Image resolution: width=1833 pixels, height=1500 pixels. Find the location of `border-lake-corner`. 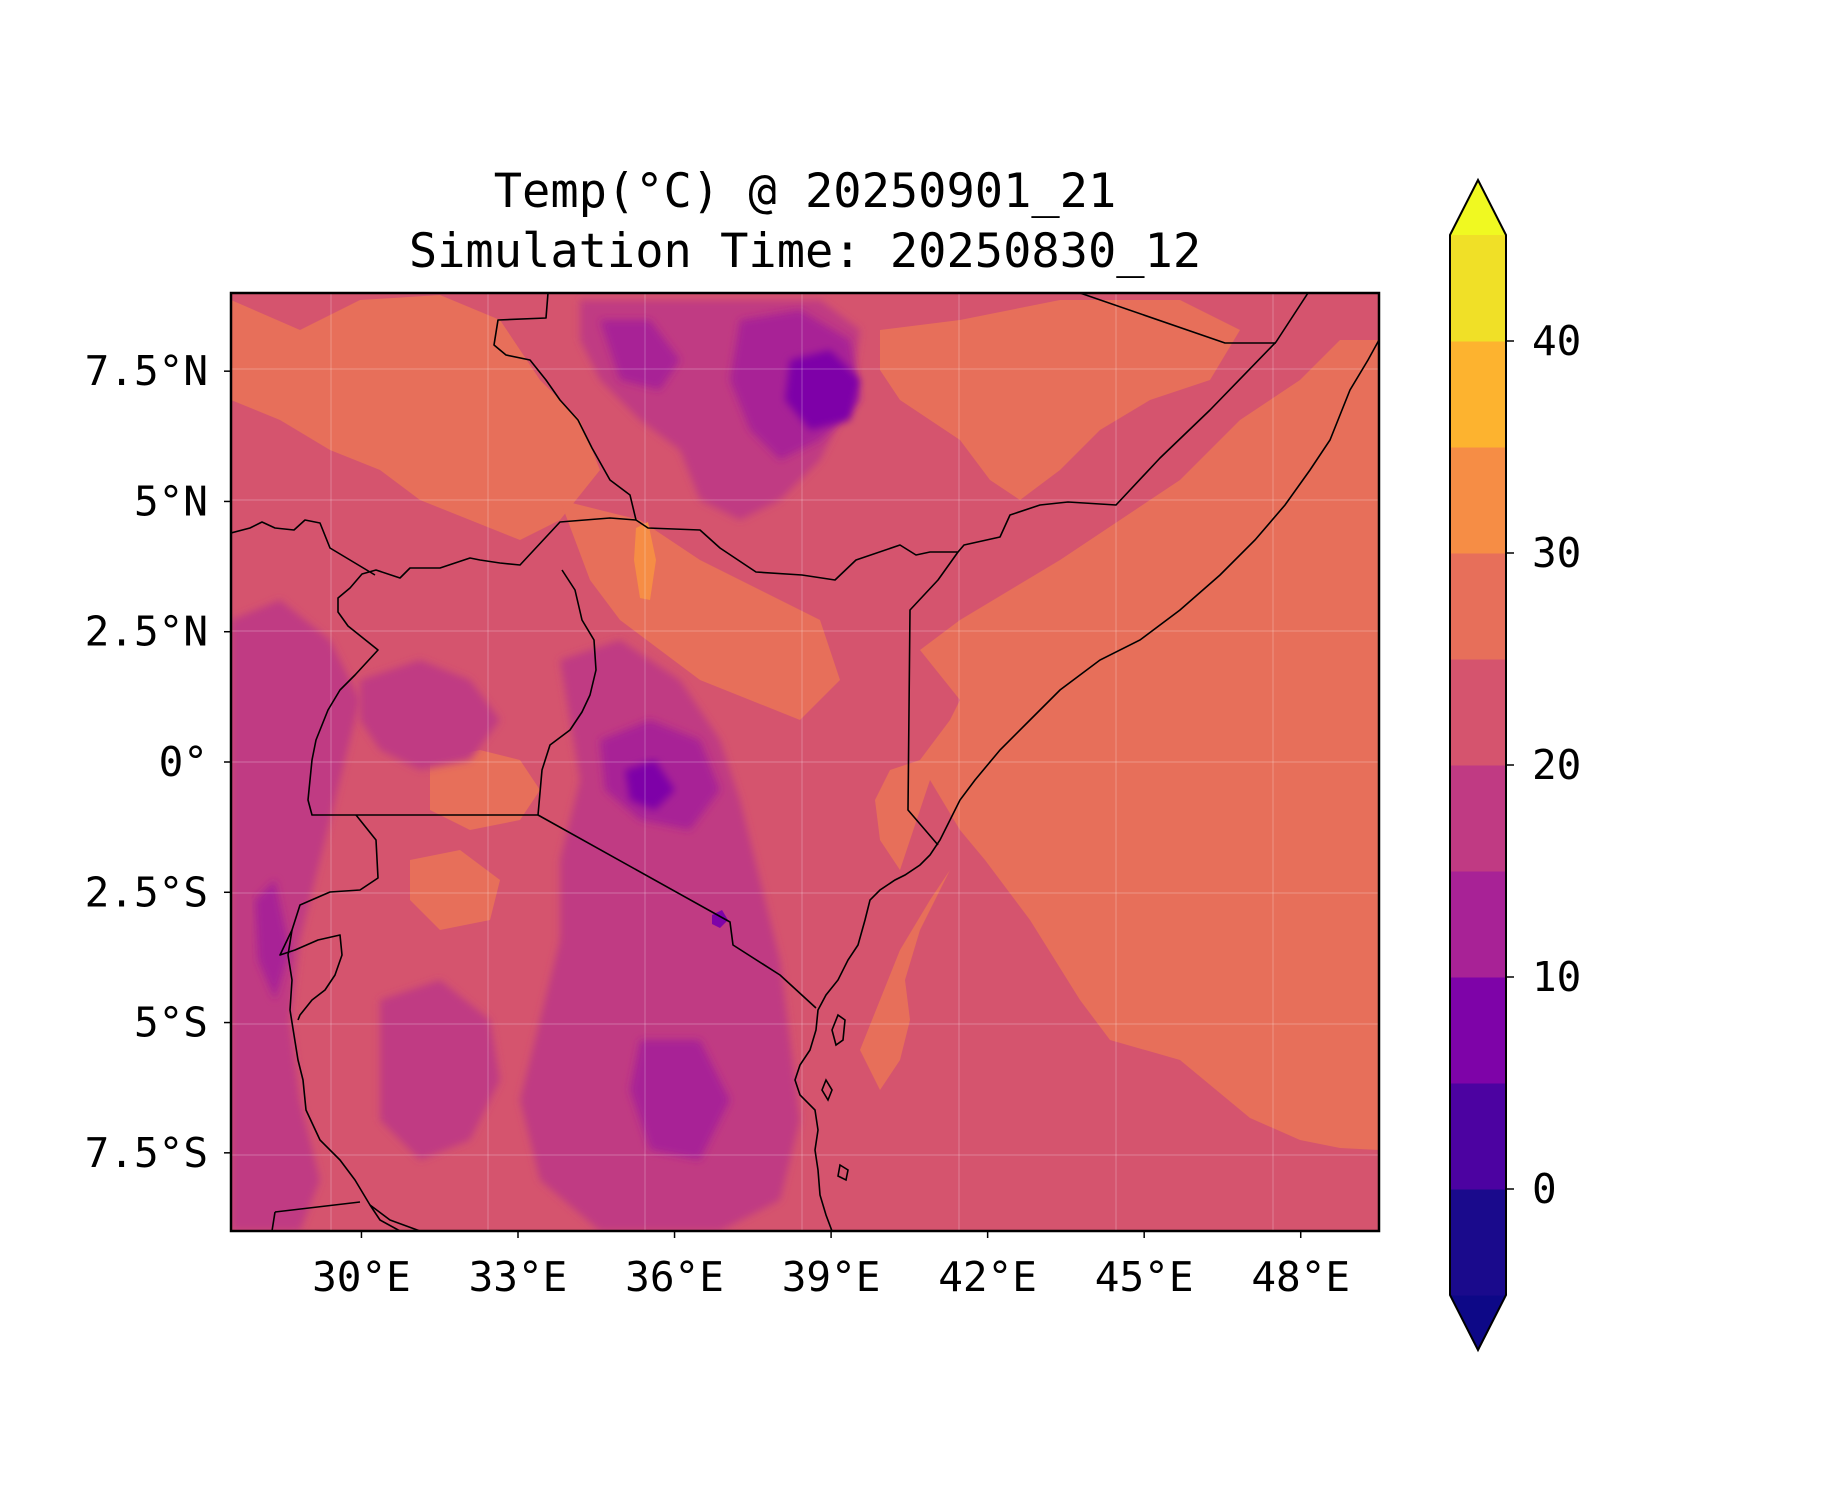

border-lake-corner is located at coordinates (273, 1221).